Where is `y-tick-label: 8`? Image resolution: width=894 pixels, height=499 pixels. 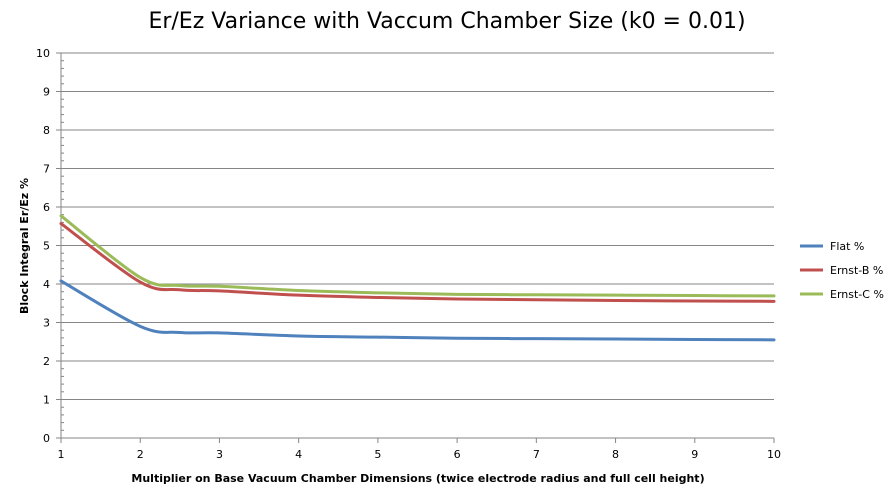 y-tick-label: 8 is located at coordinates (46, 130).